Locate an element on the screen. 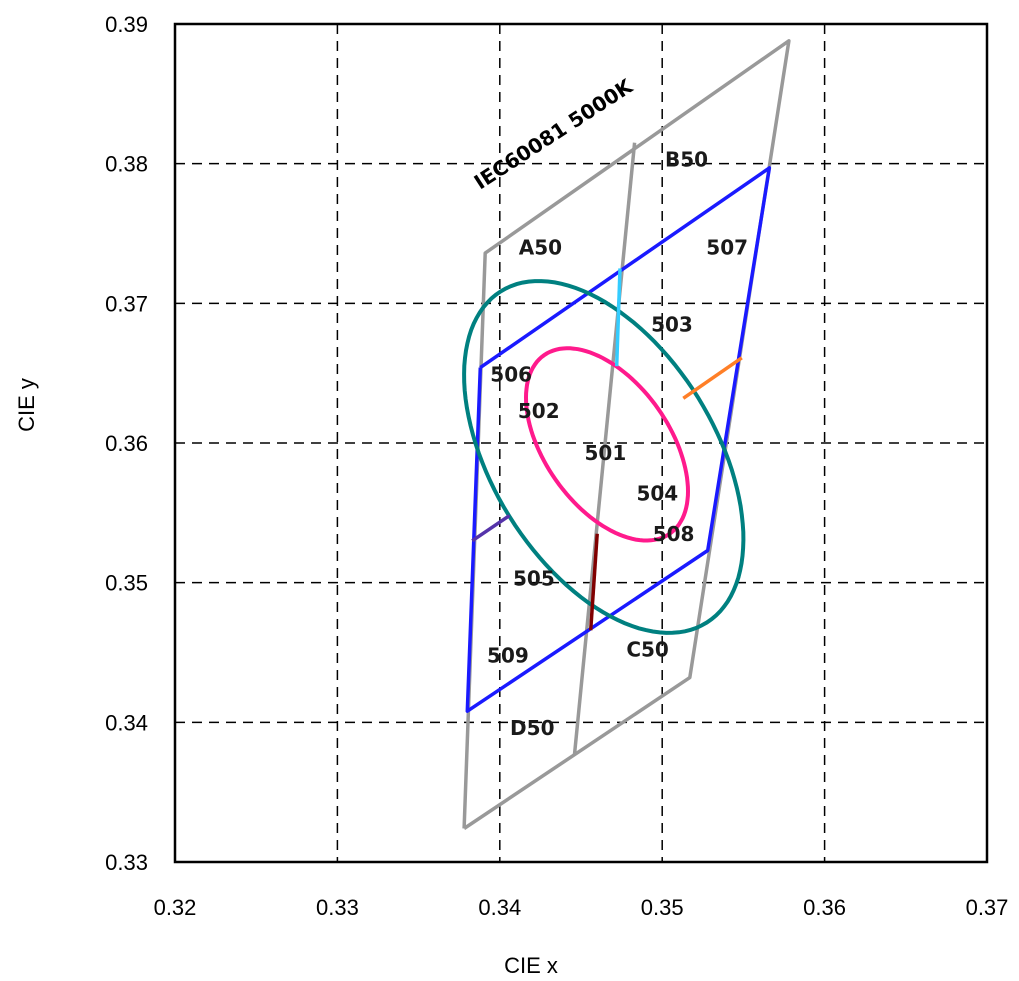  y-tick-label: 0.36 is located at coordinates (126, 443).